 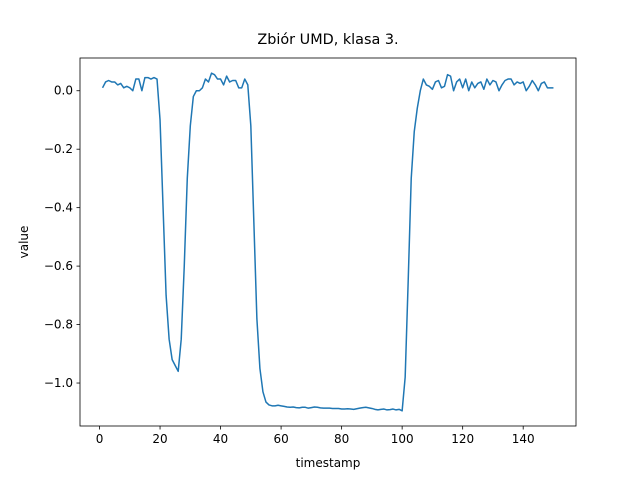 What do you see at coordinates (341, 439) in the screenshot?
I see `x-tick-label: 80` at bounding box center [341, 439].